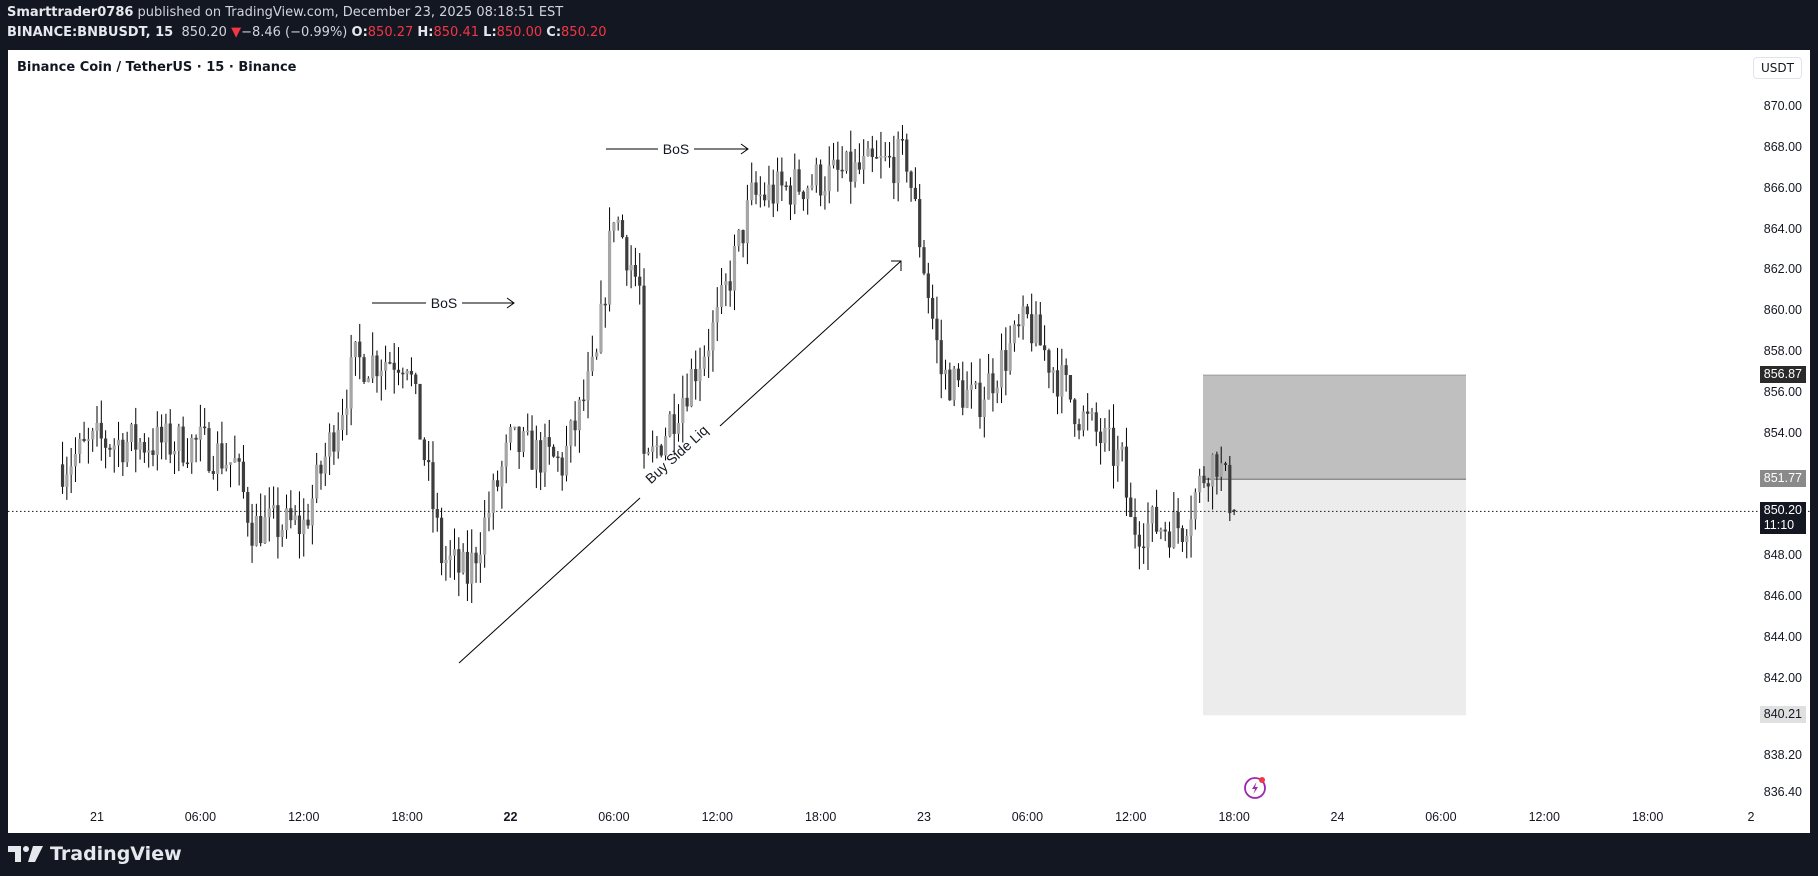 The image size is (1818, 876). Describe the element at coordinates (1782, 518) in the screenshot. I see `price-label-current: 850.20 11:10` at that location.